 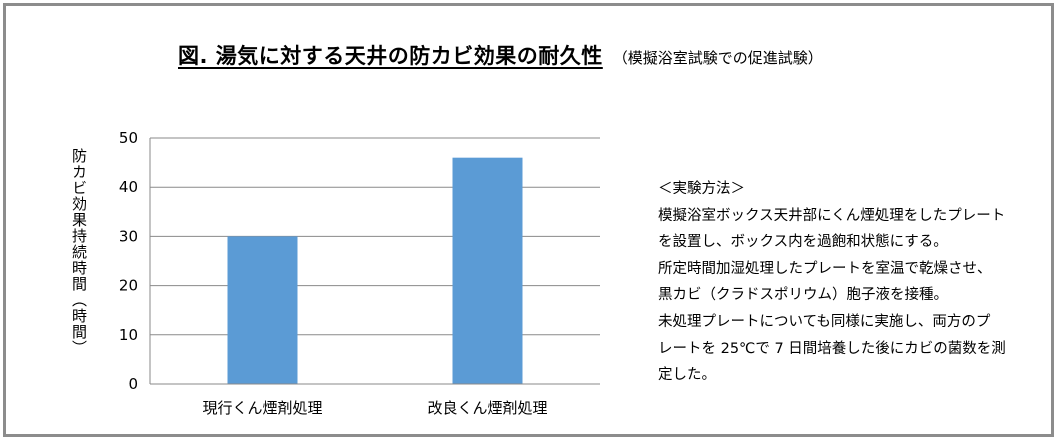 What do you see at coordinates (128, 286) in the screenshot?
I see `y-tick-label: 20` at bounding box center [128, 286].